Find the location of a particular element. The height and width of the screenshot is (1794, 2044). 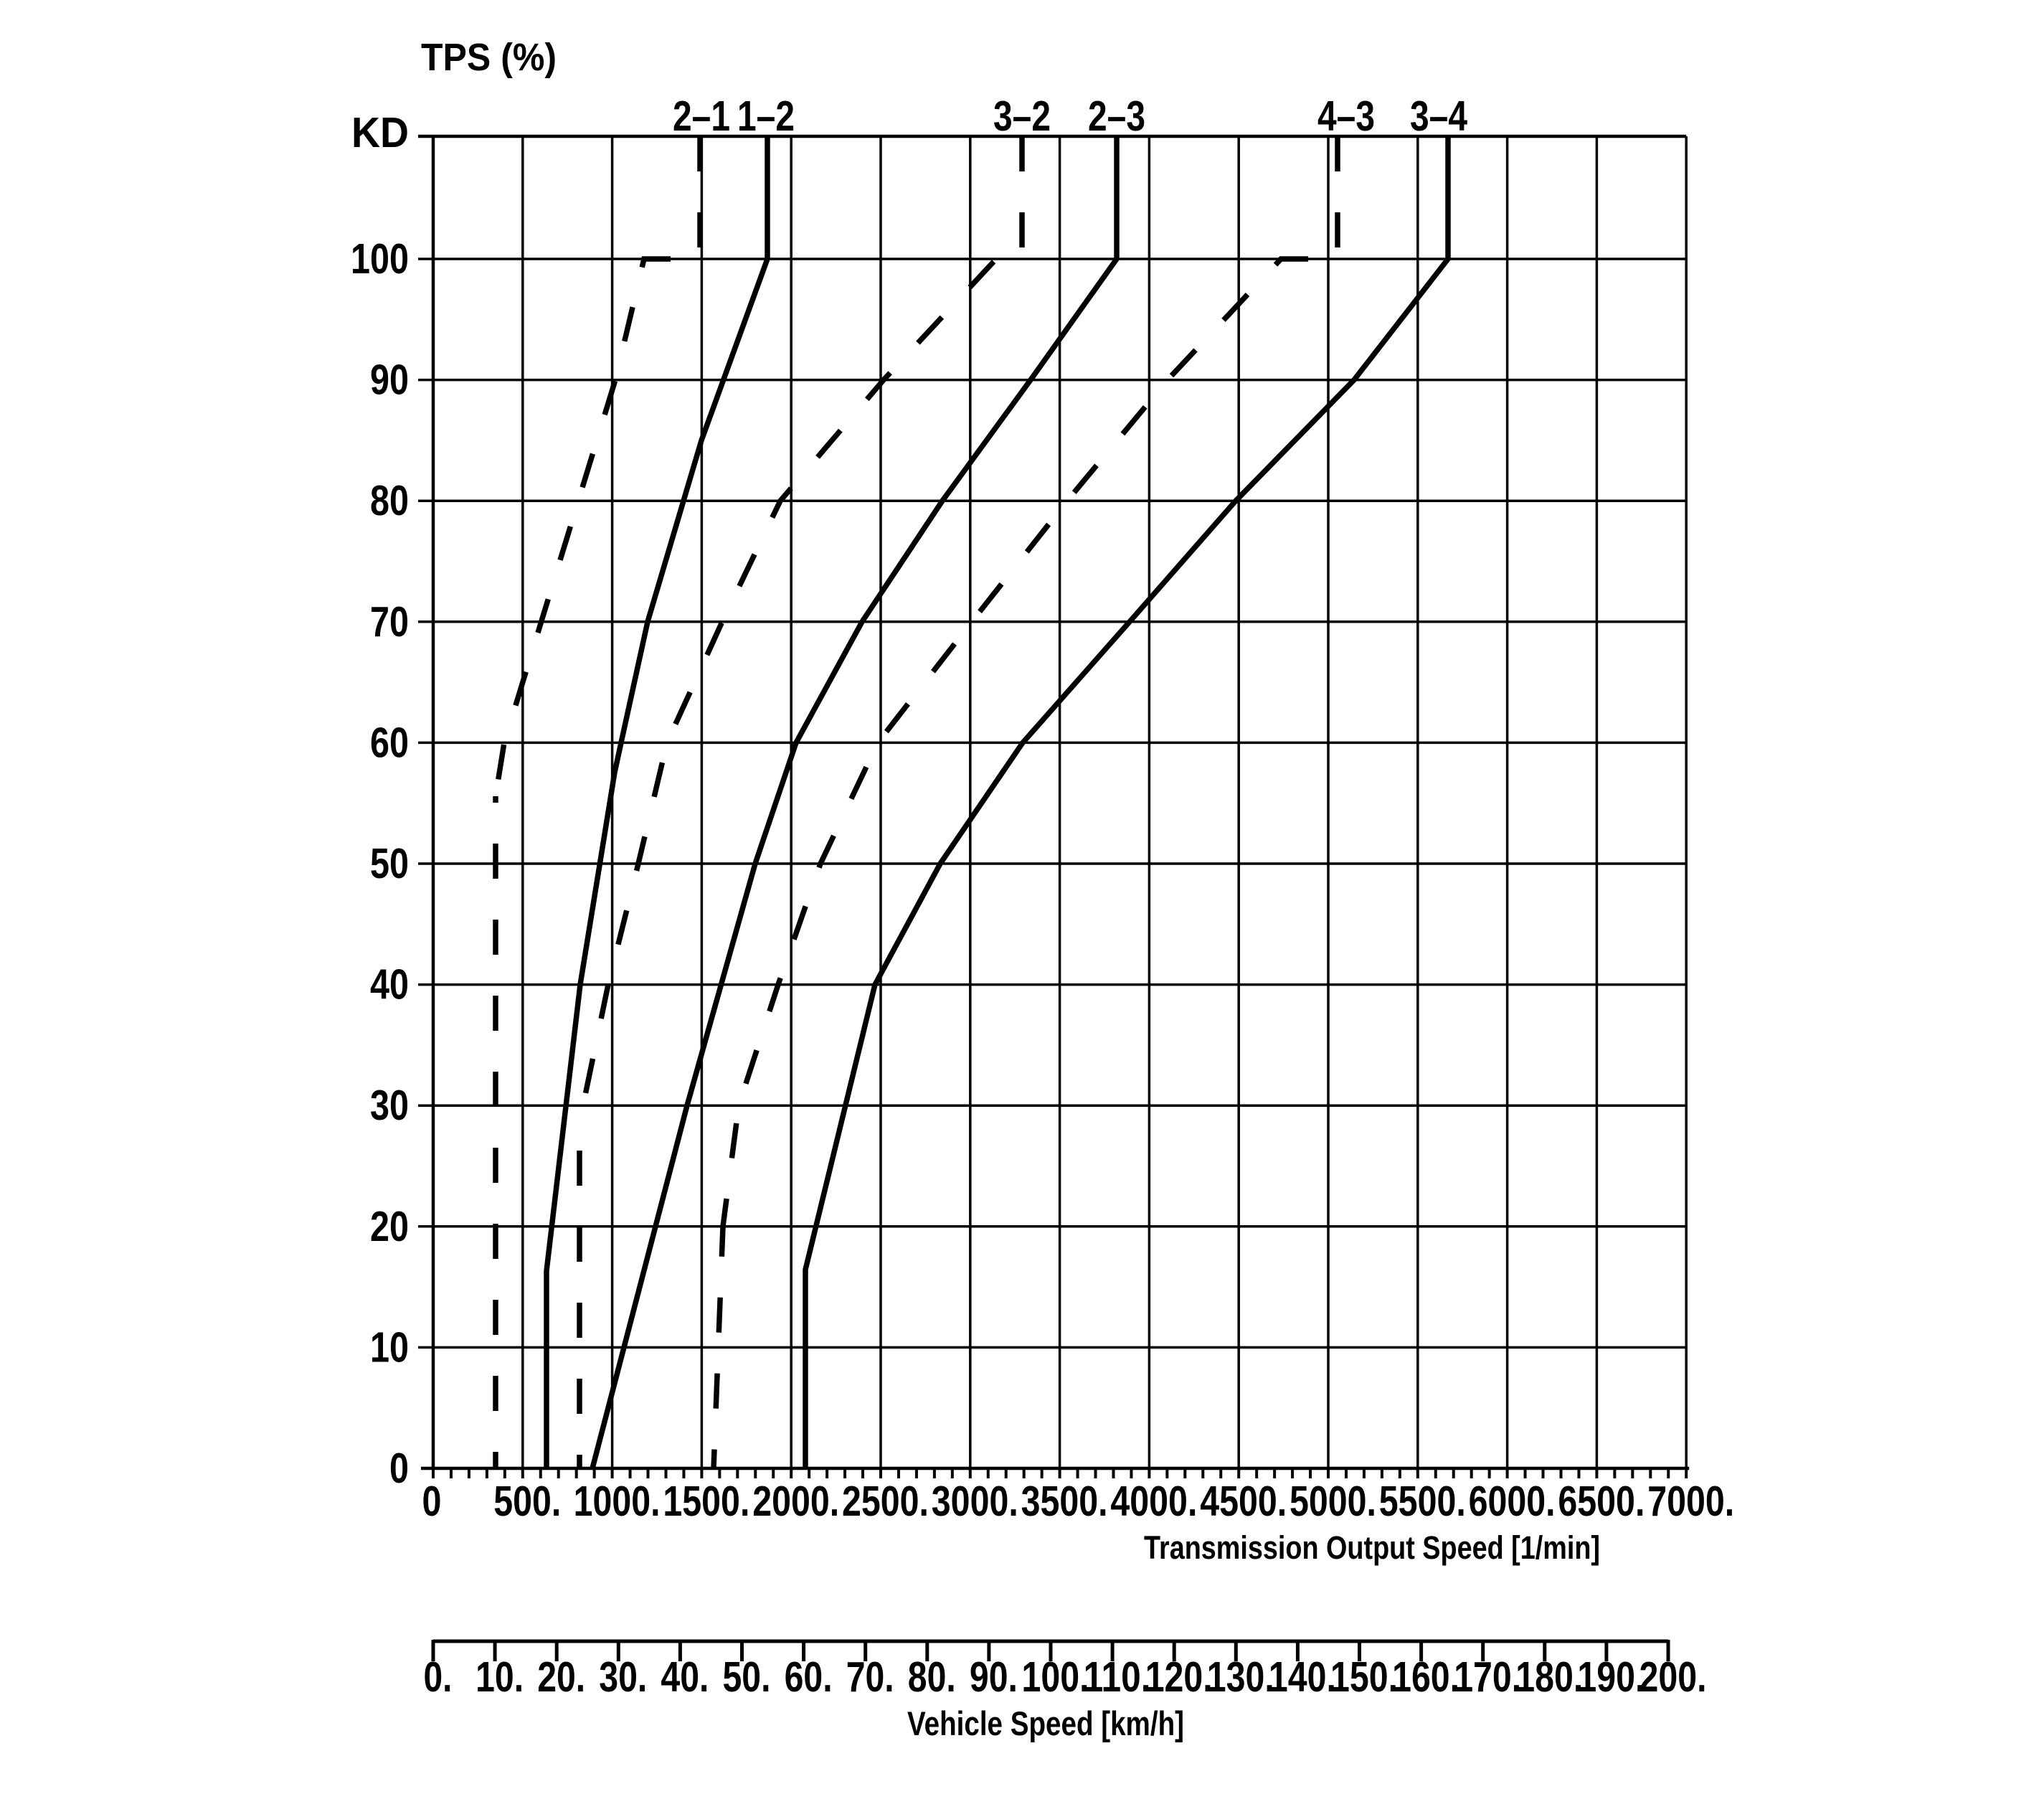

svg-text: 90. is located at coordinates (994, 1677).